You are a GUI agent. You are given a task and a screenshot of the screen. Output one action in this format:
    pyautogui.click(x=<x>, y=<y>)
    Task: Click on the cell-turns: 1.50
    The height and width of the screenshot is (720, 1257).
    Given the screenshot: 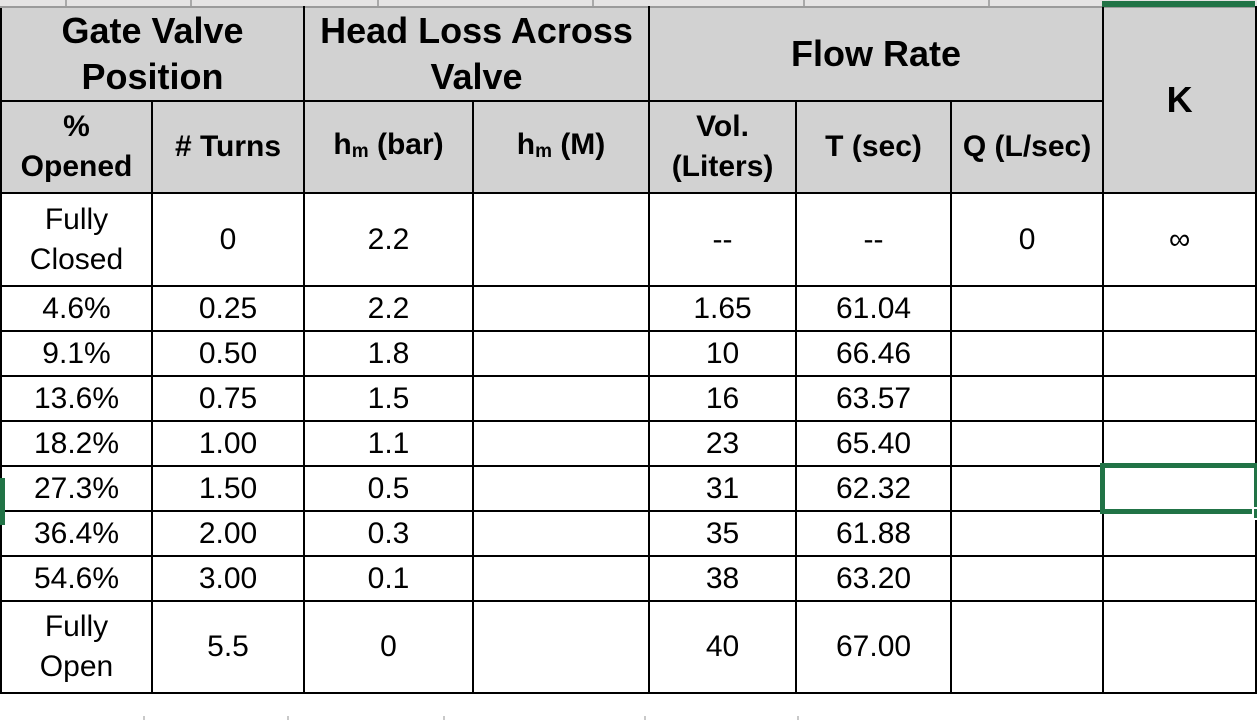 What is the action you would take?
    pyautogui.click(x=228, y=488)
    